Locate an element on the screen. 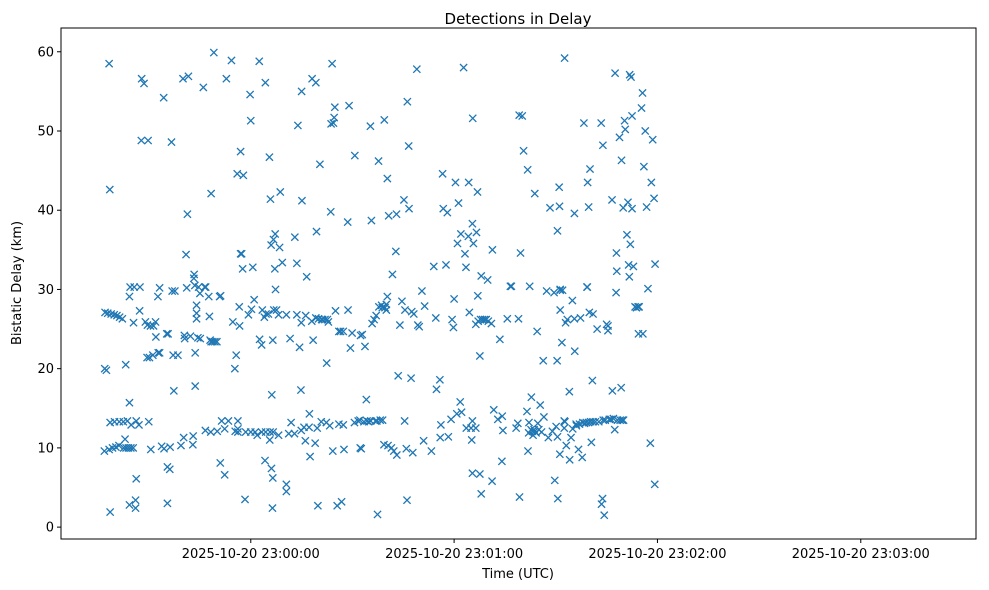  y-tick-label: 30 is located at coordinates (45, 290).